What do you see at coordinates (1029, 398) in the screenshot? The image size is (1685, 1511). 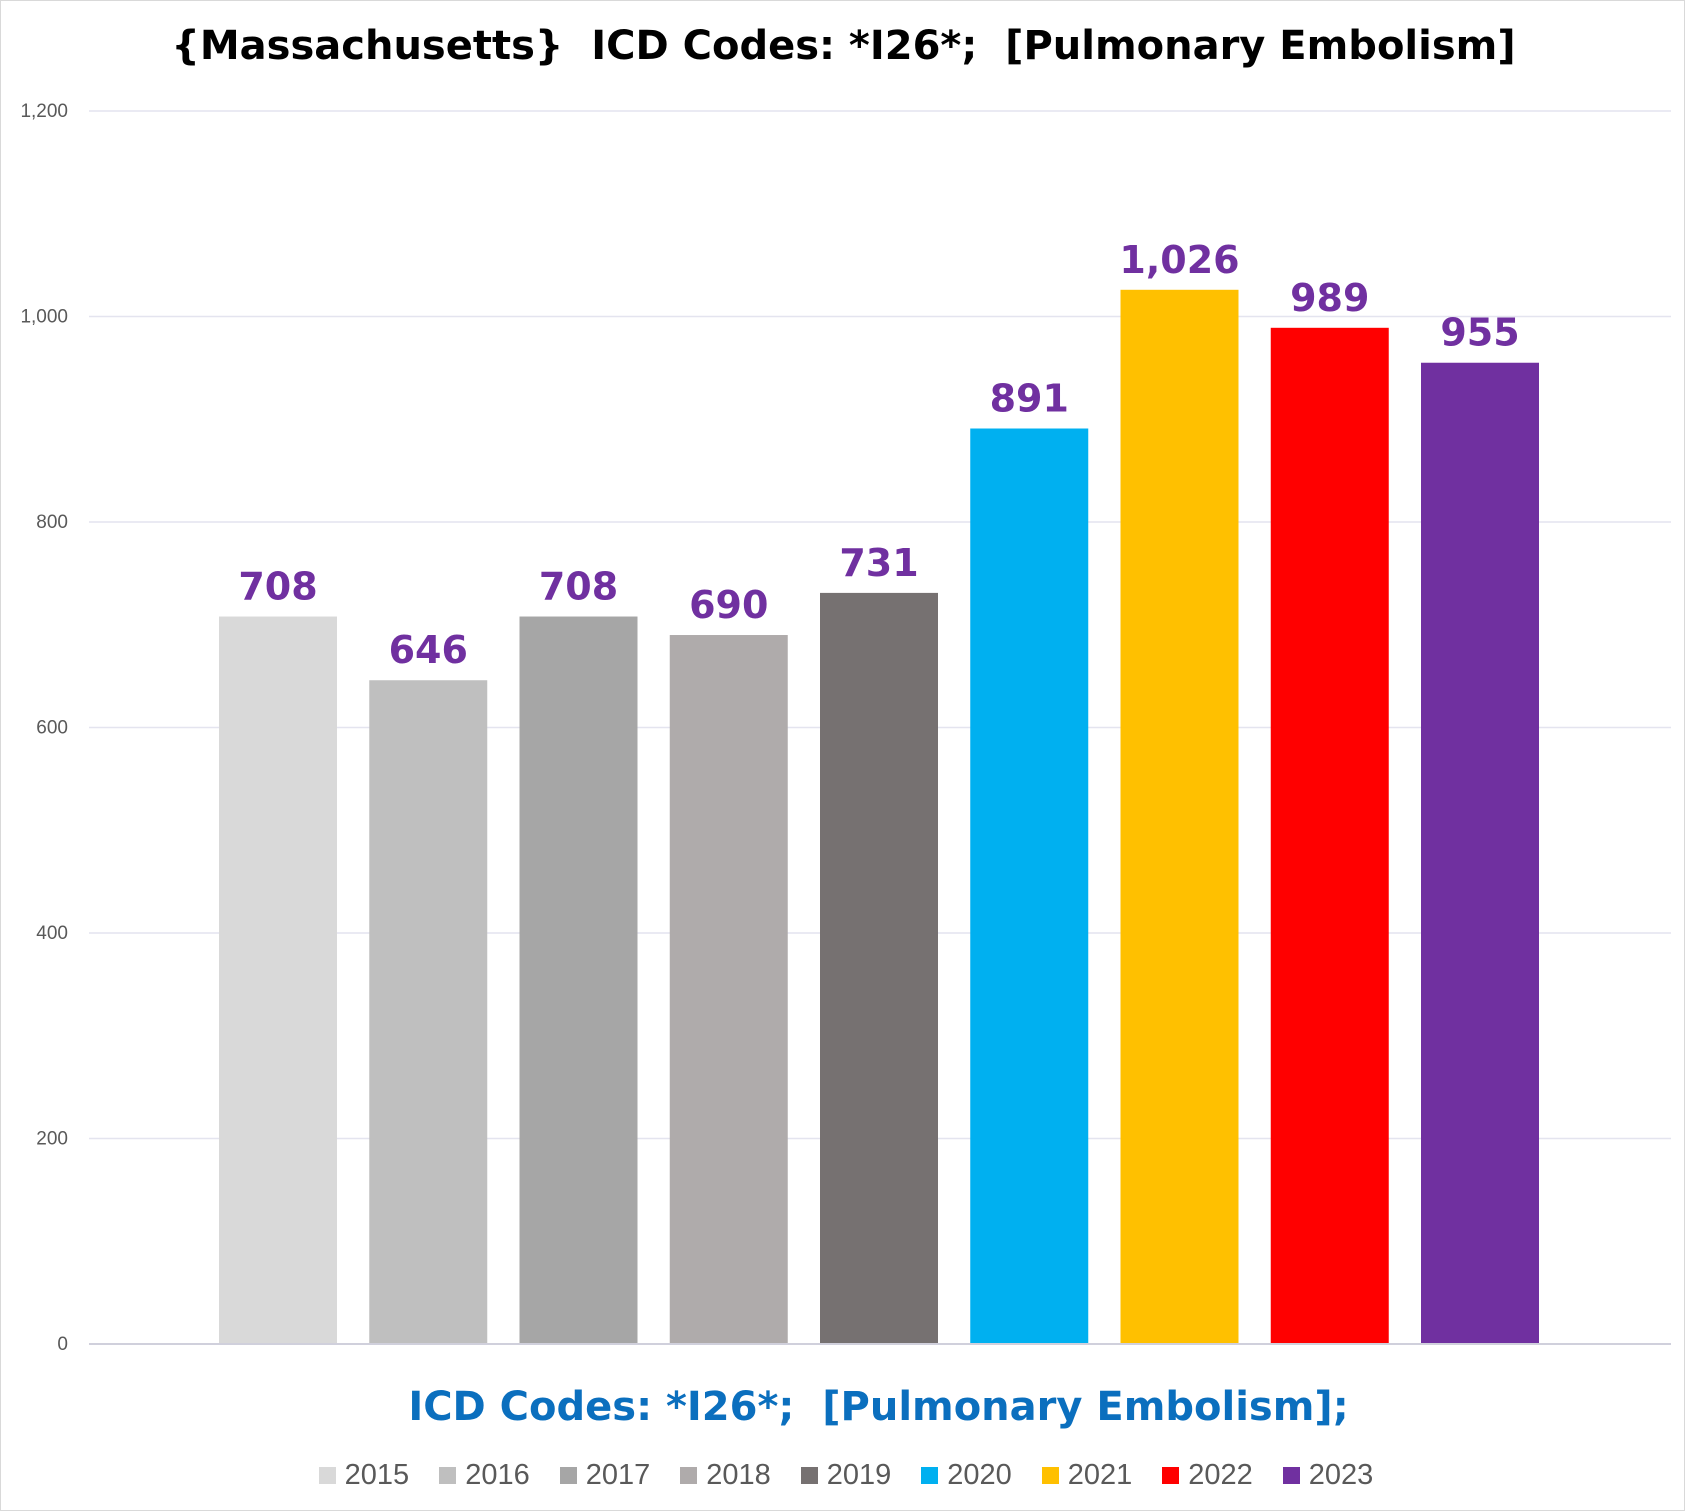 I see `data-label-2020: 891` at bounding box center [1029, 398].